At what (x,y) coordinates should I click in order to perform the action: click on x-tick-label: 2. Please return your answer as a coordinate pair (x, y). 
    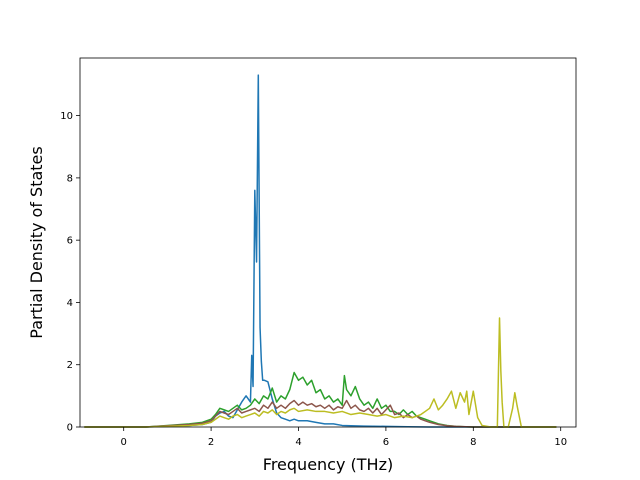
    Looking at the image, I should click on (211, 442).